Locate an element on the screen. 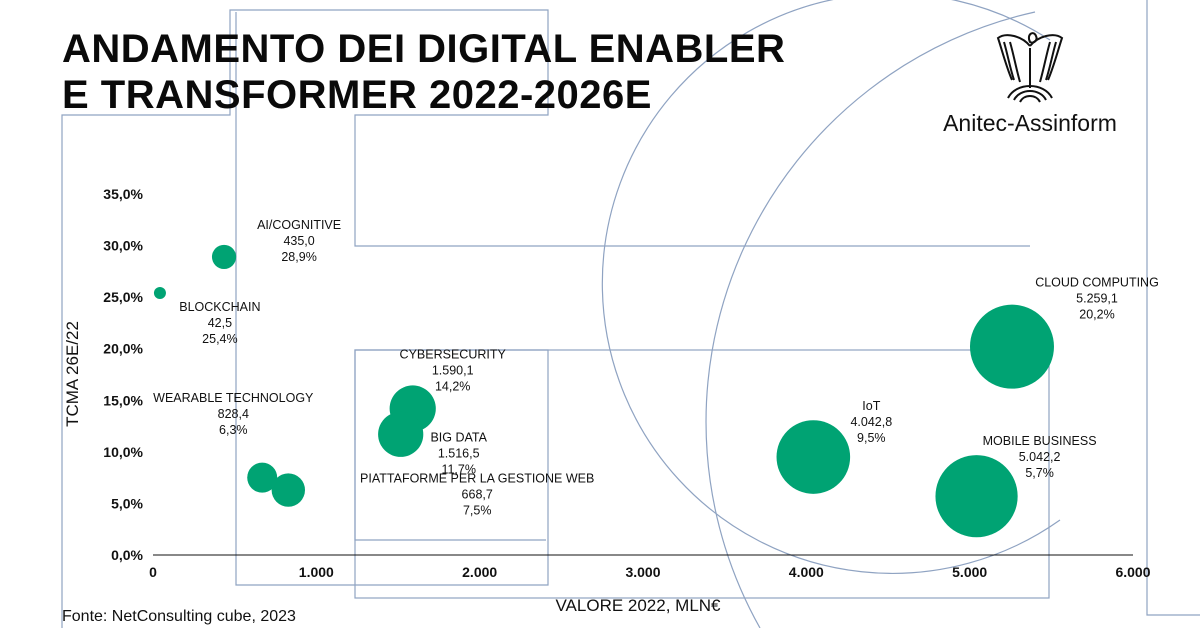  label-growth: 25,4% is located at coordinates (219, 339).